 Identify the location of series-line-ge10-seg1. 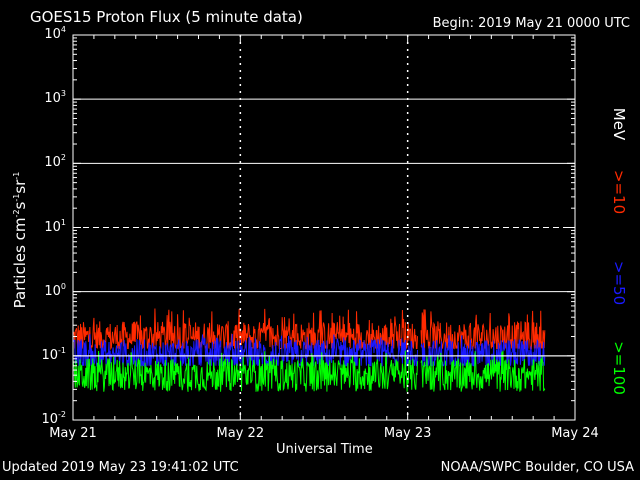
(483, 329).